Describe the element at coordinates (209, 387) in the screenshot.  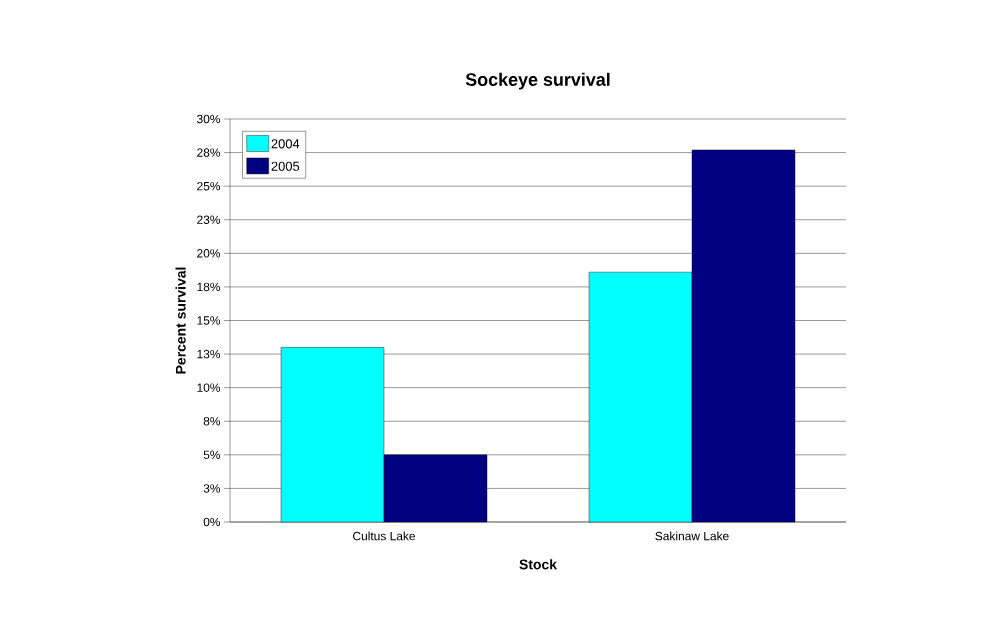
I see `y-tick-label: 10%` at that location.